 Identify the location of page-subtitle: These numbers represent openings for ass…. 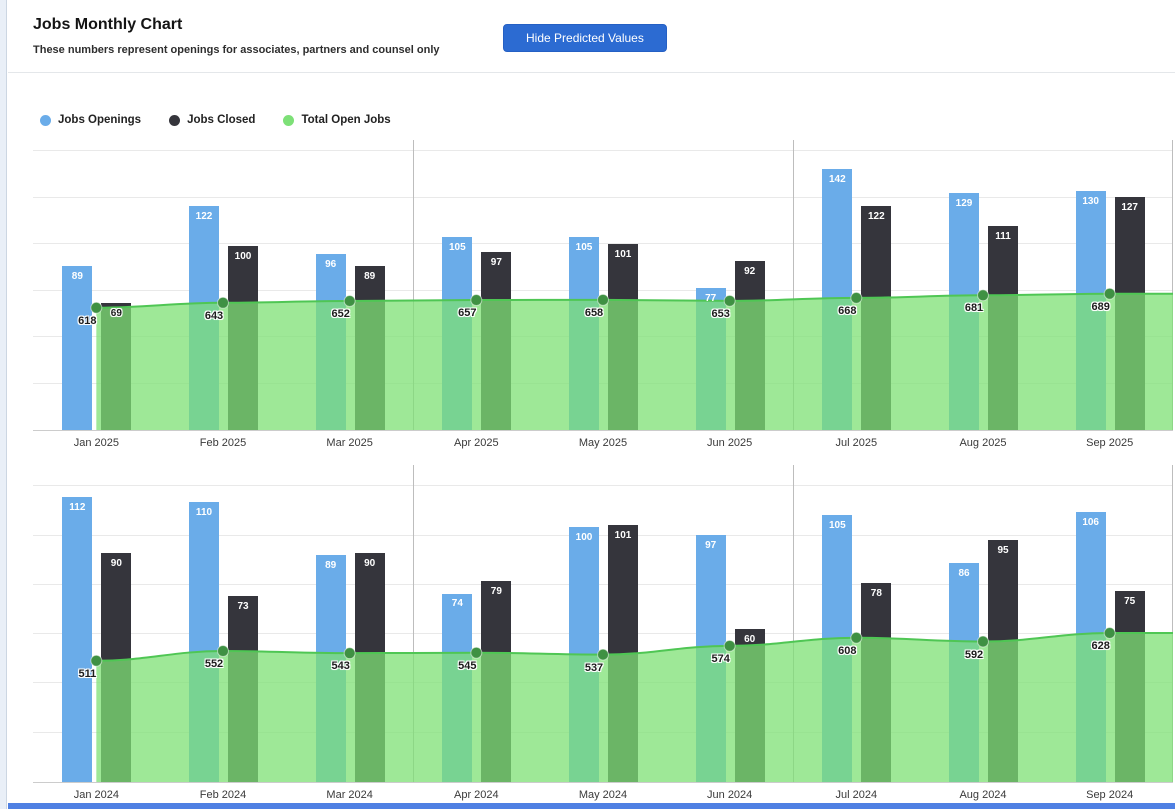
(236, 50).